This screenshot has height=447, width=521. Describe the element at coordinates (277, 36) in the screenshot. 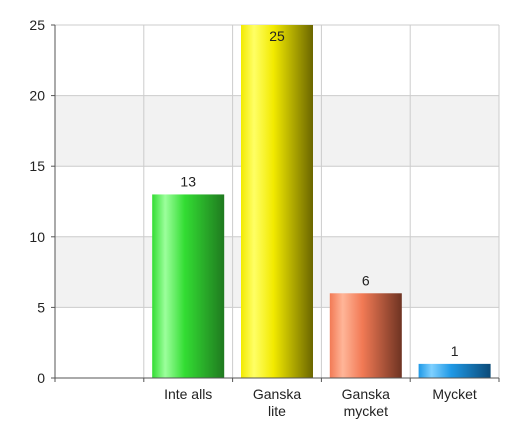

I see `value-label: 25` at that location.